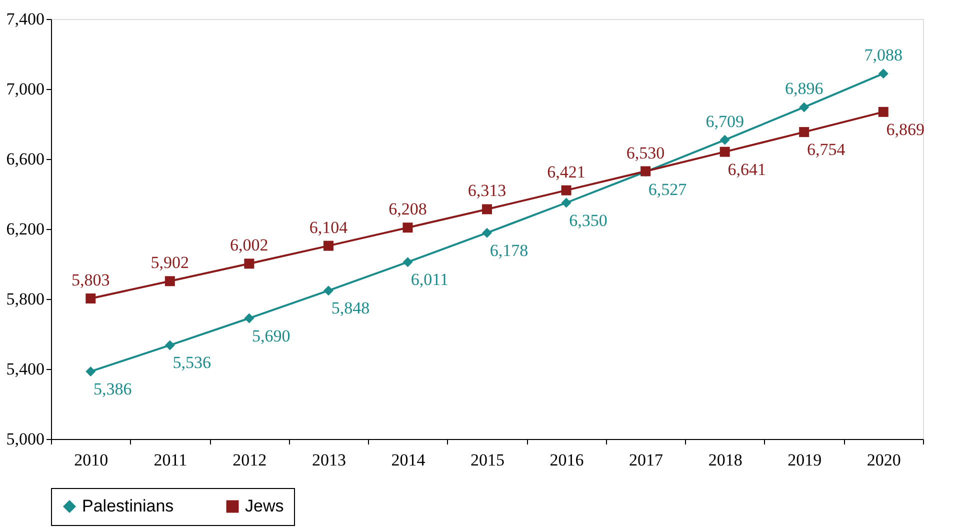 The height and width of the screenshot is (531, 954). I want to click on data-label: 5,386, so click(113, 388).